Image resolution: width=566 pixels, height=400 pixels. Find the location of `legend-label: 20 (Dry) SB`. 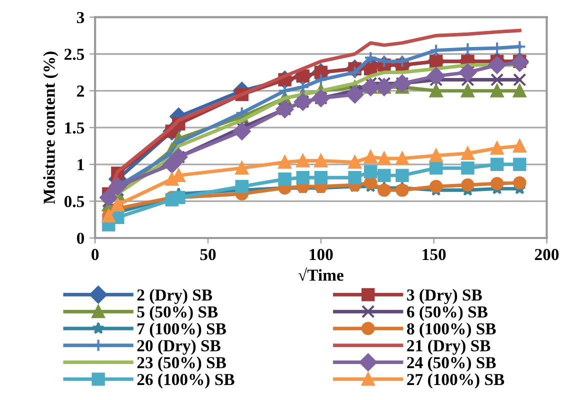

legend-label: 20 (Dry) SB is located at coordinates (178, 347).